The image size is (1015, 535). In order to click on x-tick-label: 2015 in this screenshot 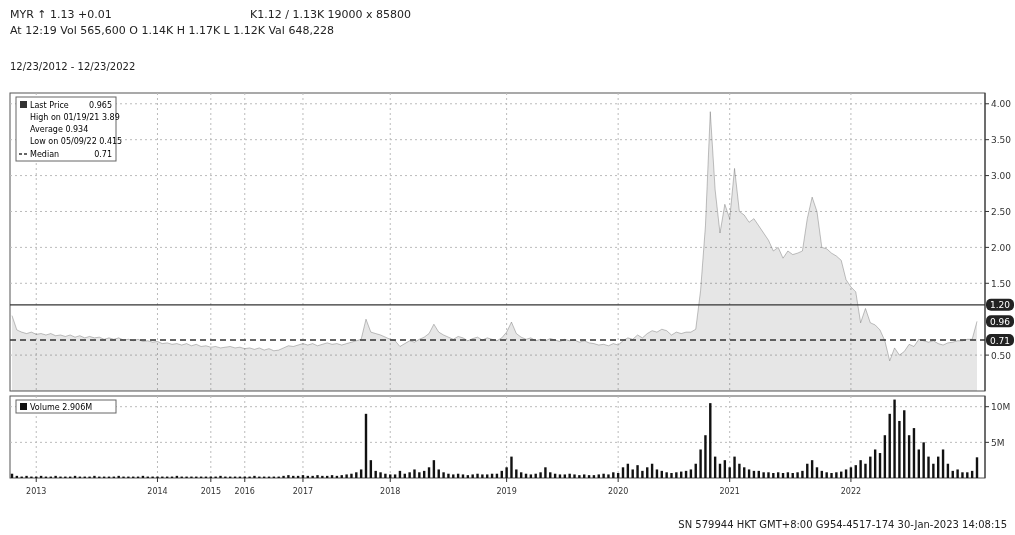, I will do `click(210, 491)`.